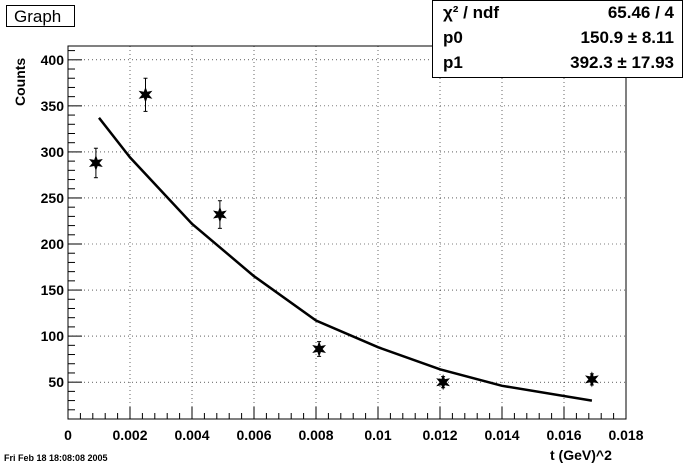 The image size is (696, 468). Describe the element at coordinates (439, 435) in the screenshot. I see `x-tick-label: 0.012` at that location.